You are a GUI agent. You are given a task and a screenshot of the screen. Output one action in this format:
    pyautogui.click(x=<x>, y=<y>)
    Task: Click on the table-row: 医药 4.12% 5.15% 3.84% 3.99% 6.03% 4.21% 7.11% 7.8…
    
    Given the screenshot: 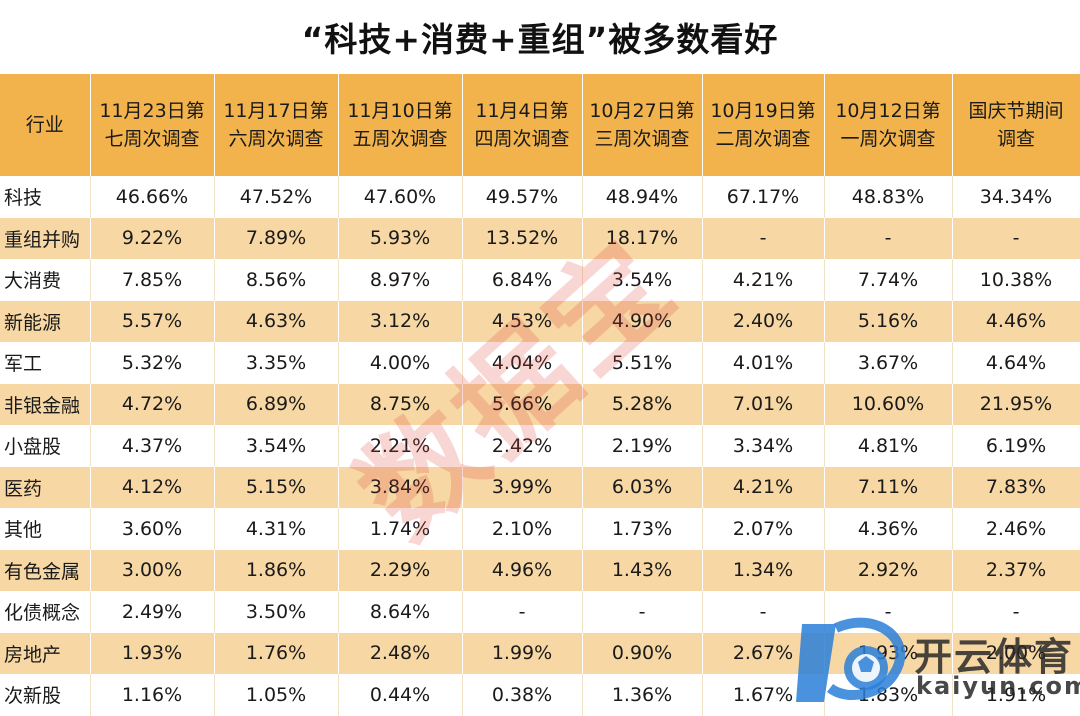 What is the action you would take?
    pyautogui.click(x=540, y=487)
    